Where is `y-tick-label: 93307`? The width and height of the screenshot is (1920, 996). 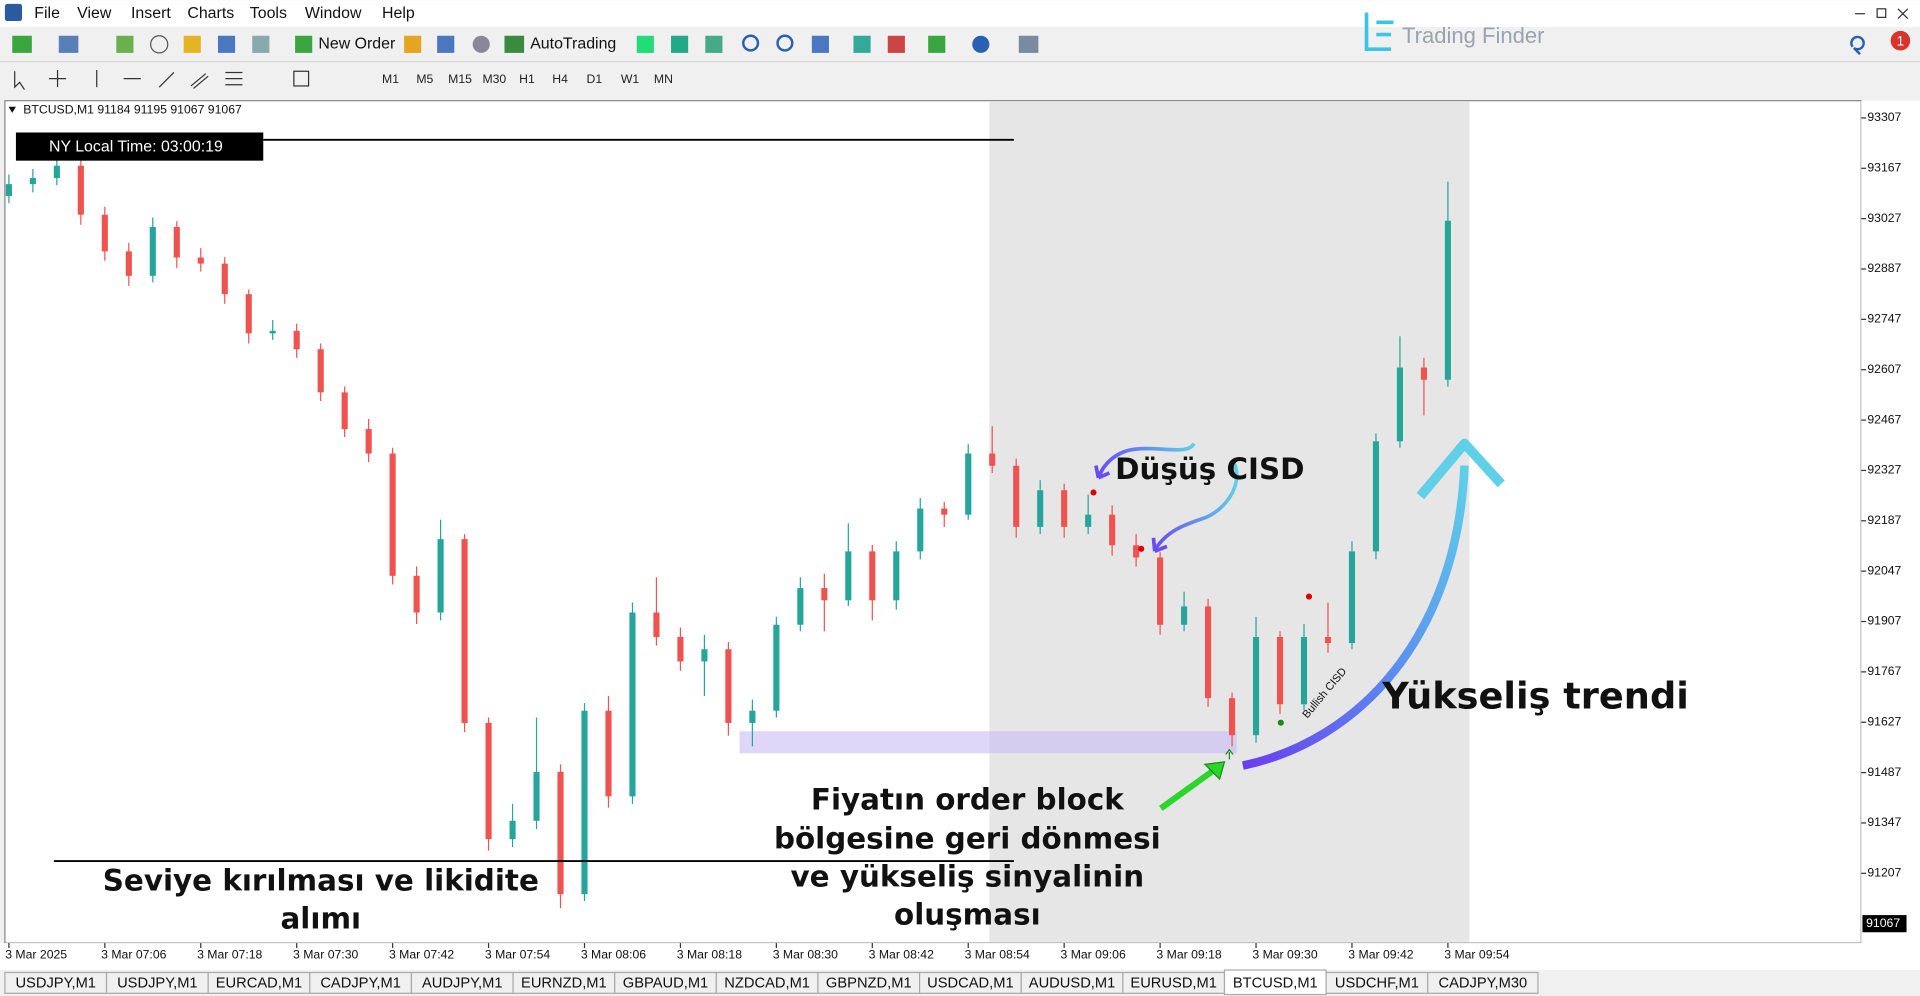 y-tick-label: 93307 is located at coordinates (1884, 117).